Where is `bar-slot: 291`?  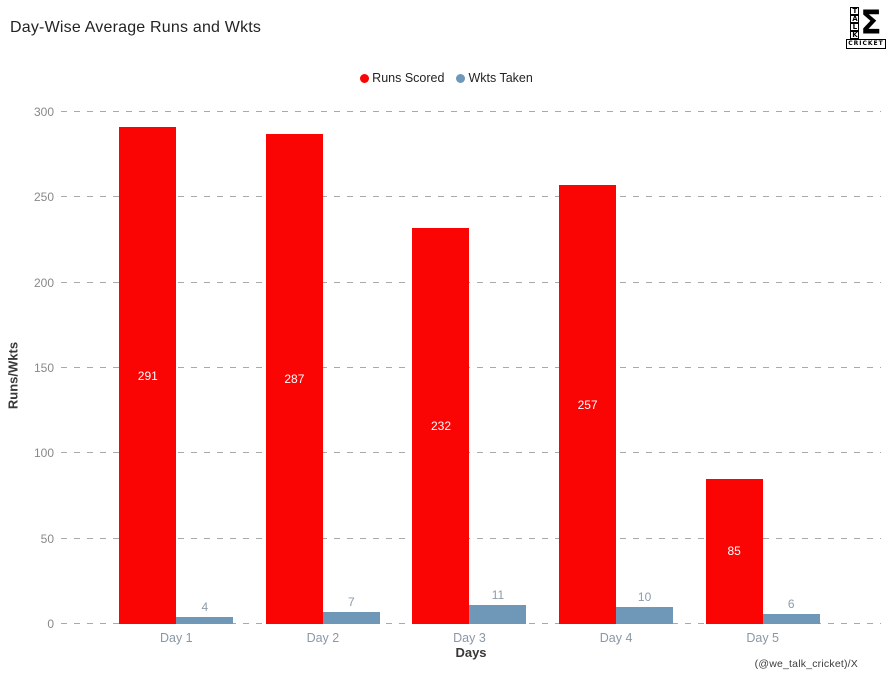 bar-slot: 291 is located at coordinates (148, 368).